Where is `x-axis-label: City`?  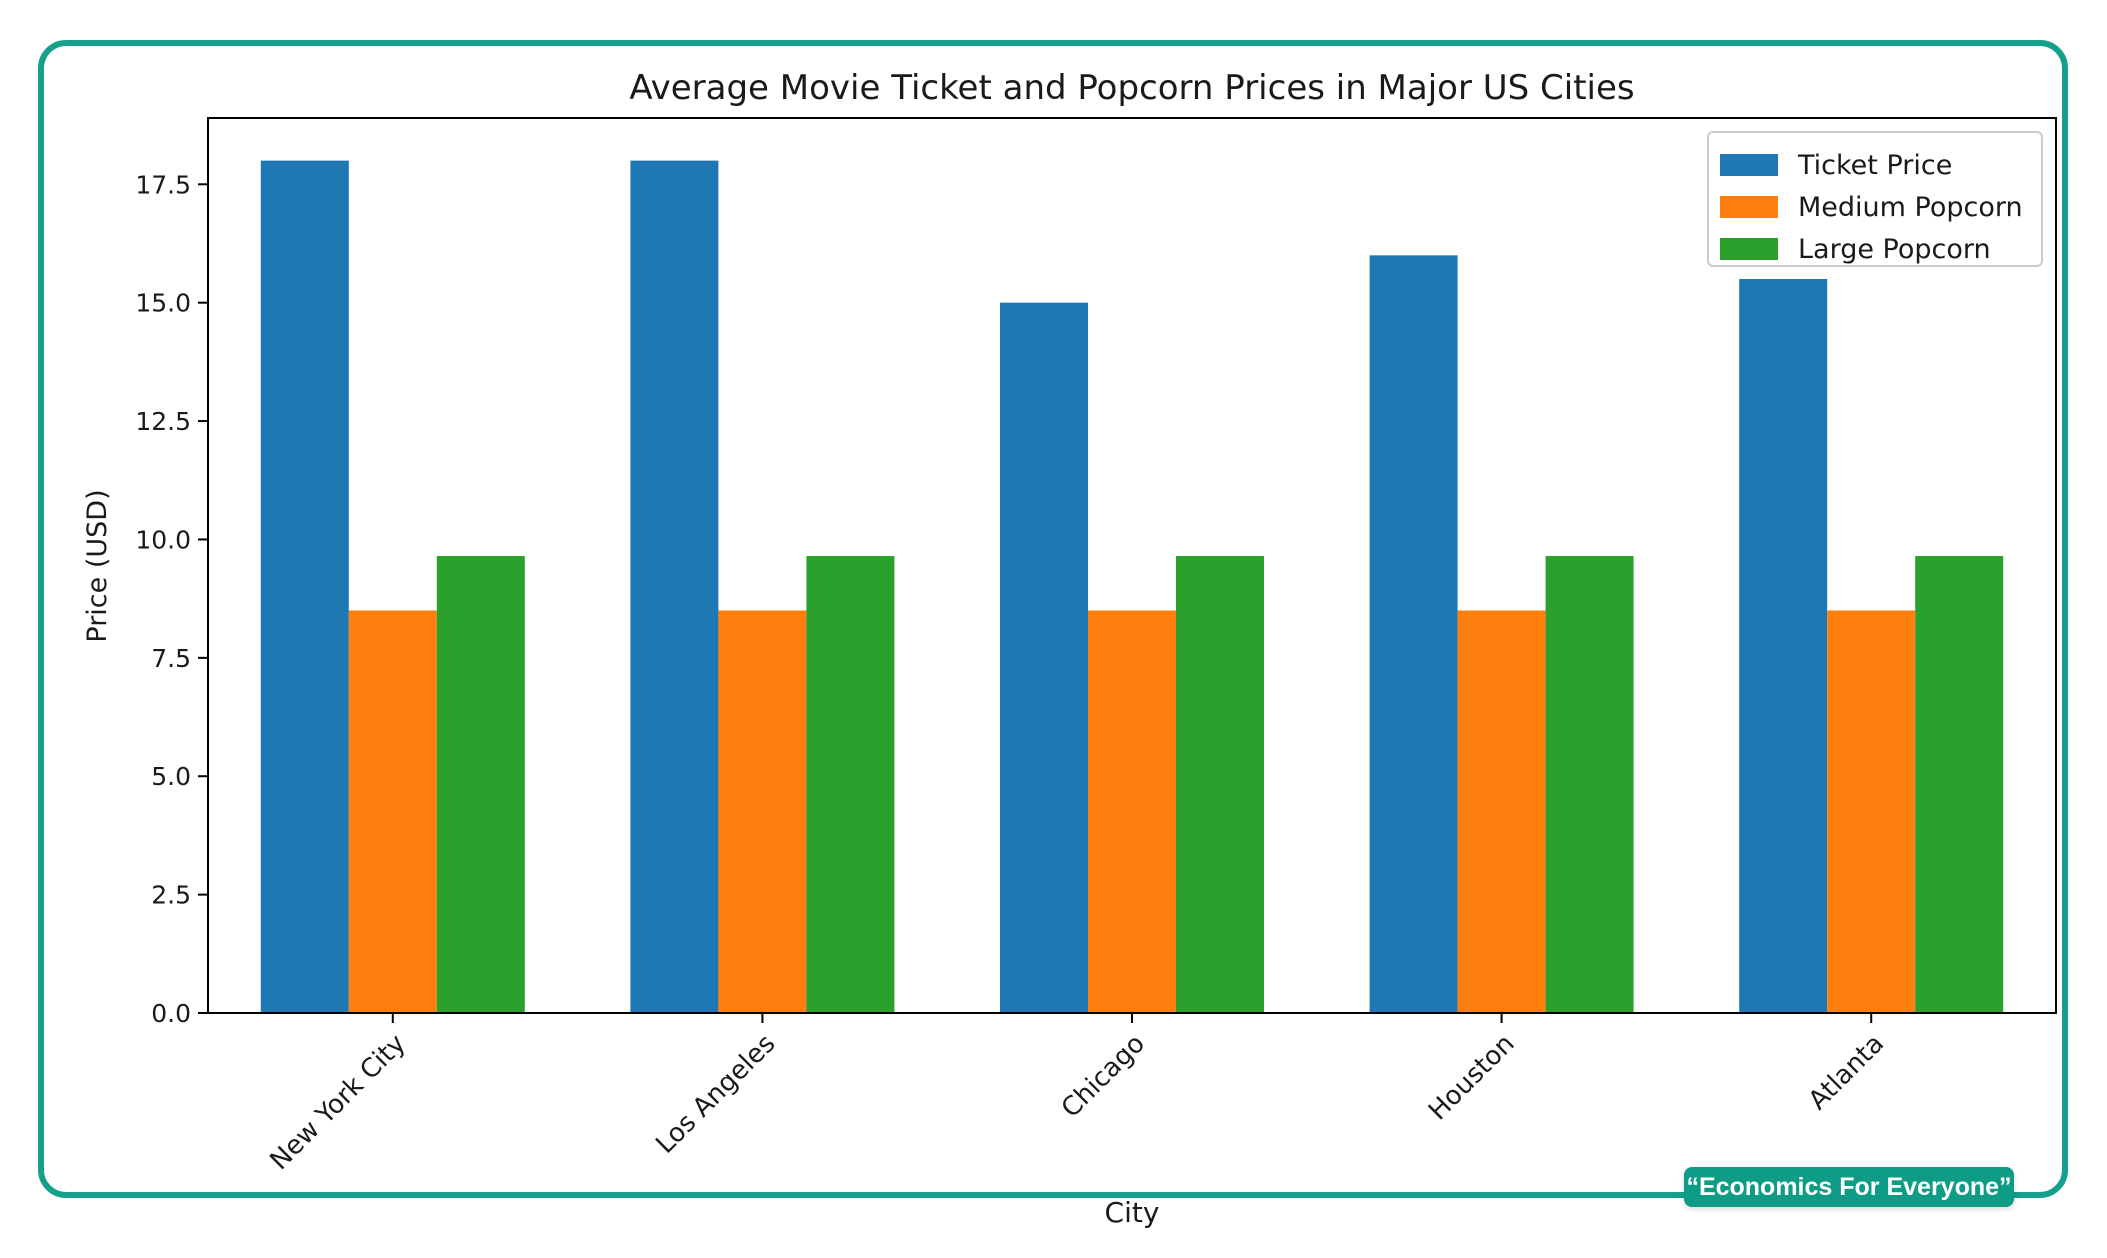 x-axis-label: City is located at coordinates (1132, 1212).